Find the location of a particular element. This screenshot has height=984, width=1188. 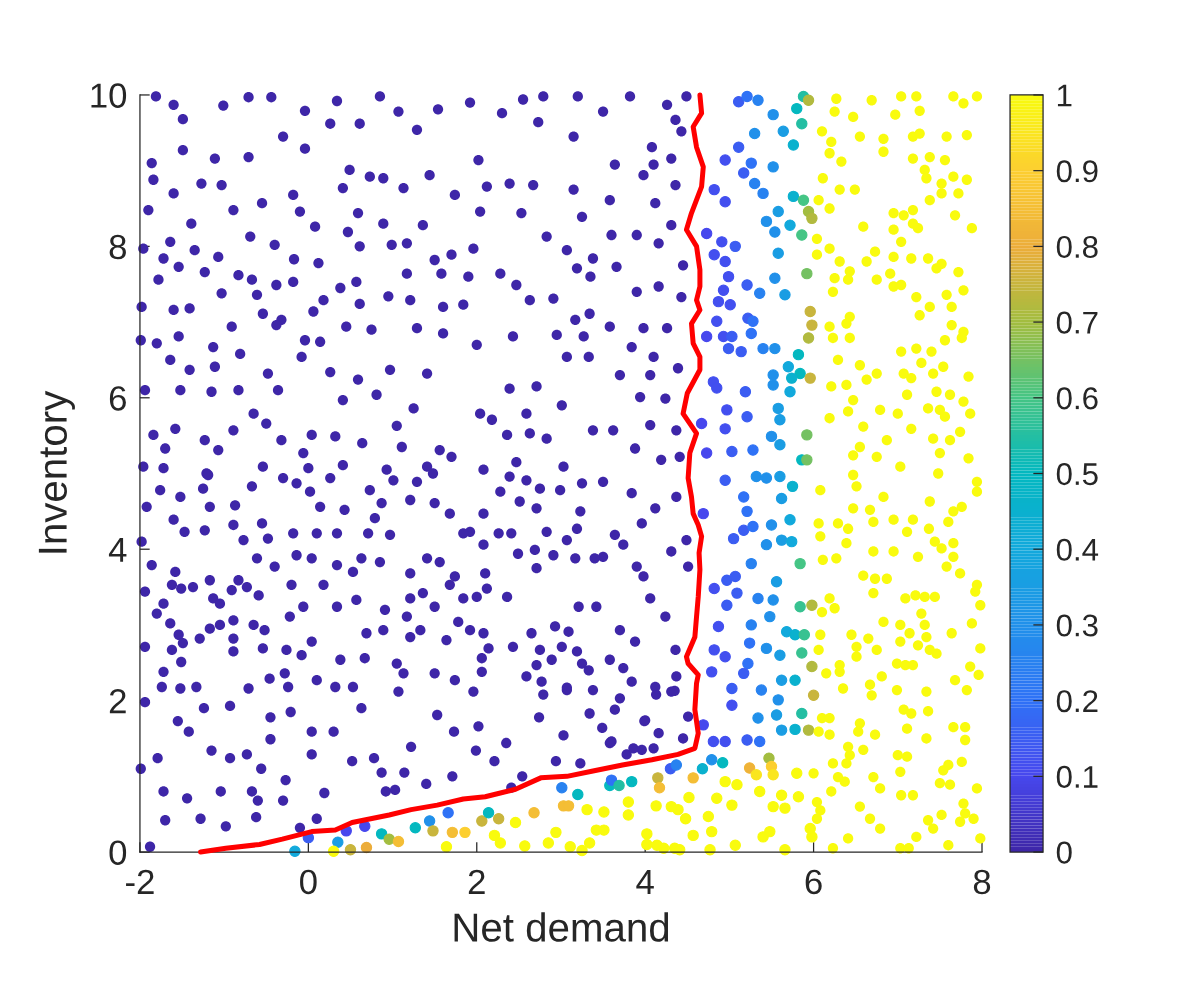

y-tick-label: 10 is located at coordinates (109, 95).